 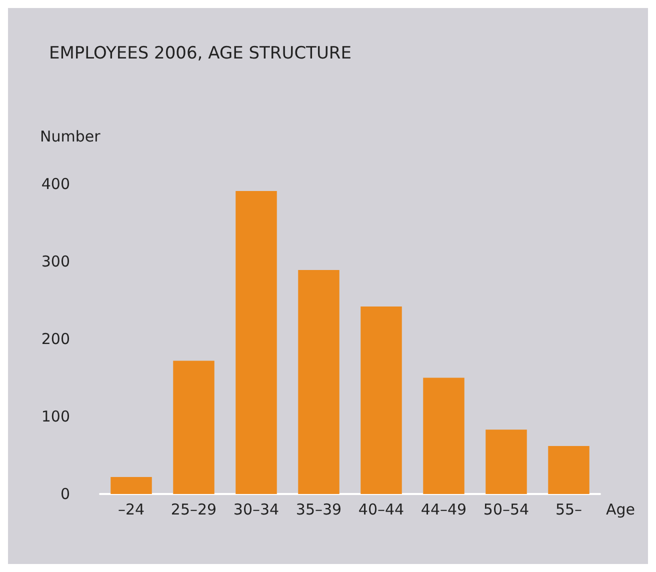 What do you see at coordinates (256, 509) in the screenshot?
I see `x-tick-label: 30–34` at bounding box center [256, 509].